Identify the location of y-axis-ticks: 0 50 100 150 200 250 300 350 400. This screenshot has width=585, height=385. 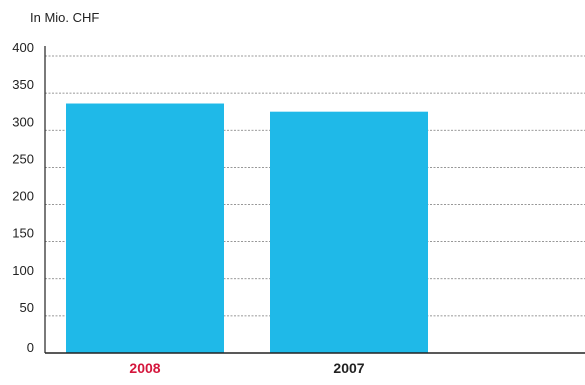
(23, 197).